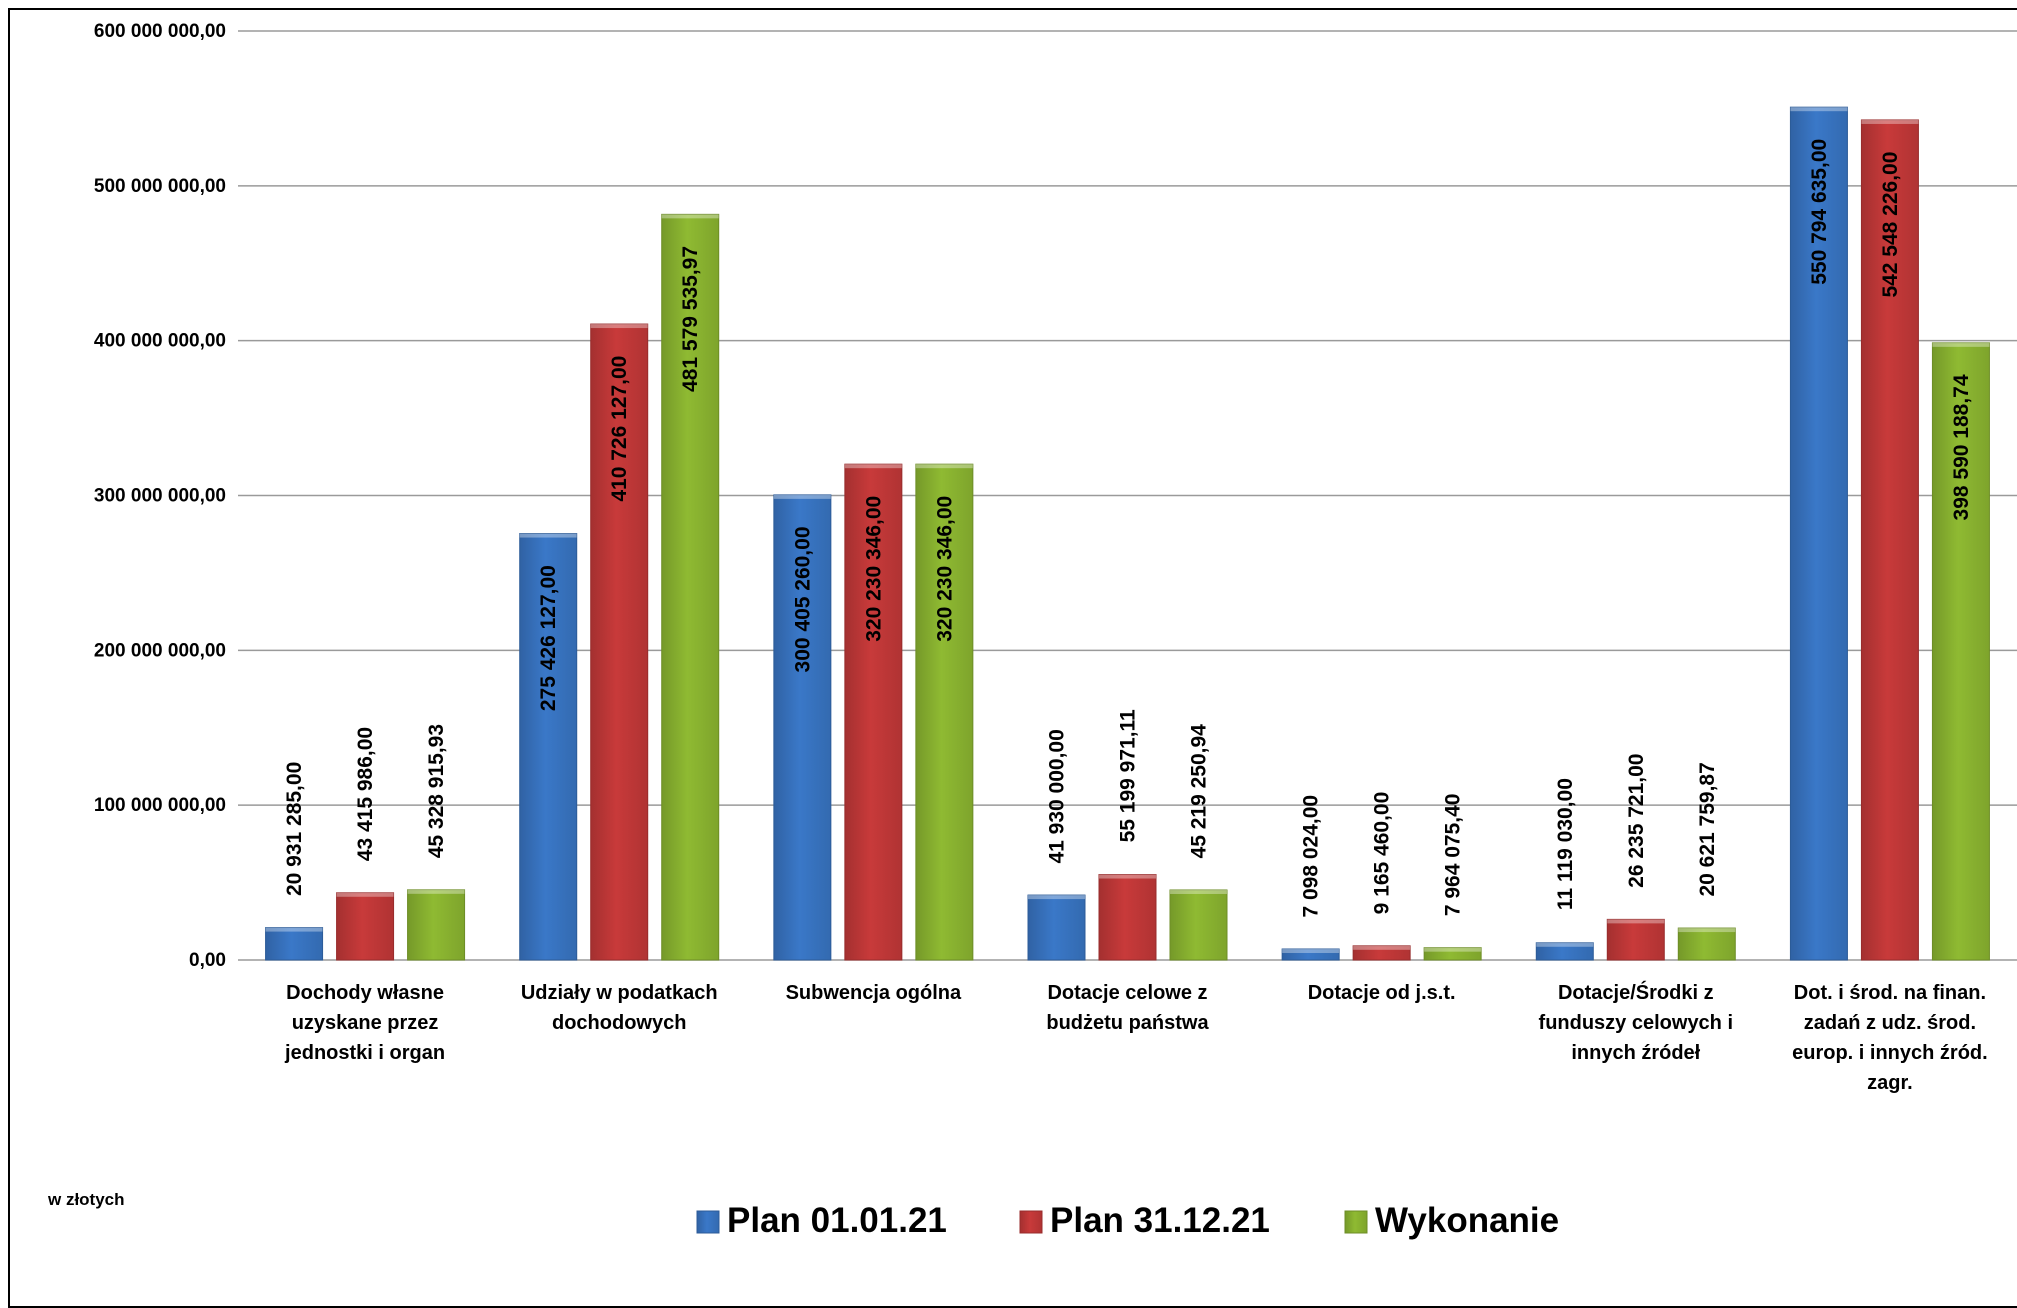 The image size is (2017, 1308). What do you see at coordinates (1707, 829) in the screenshot?
I see `data-label: 20 621 759,87` at bounding box center [1707, 829].